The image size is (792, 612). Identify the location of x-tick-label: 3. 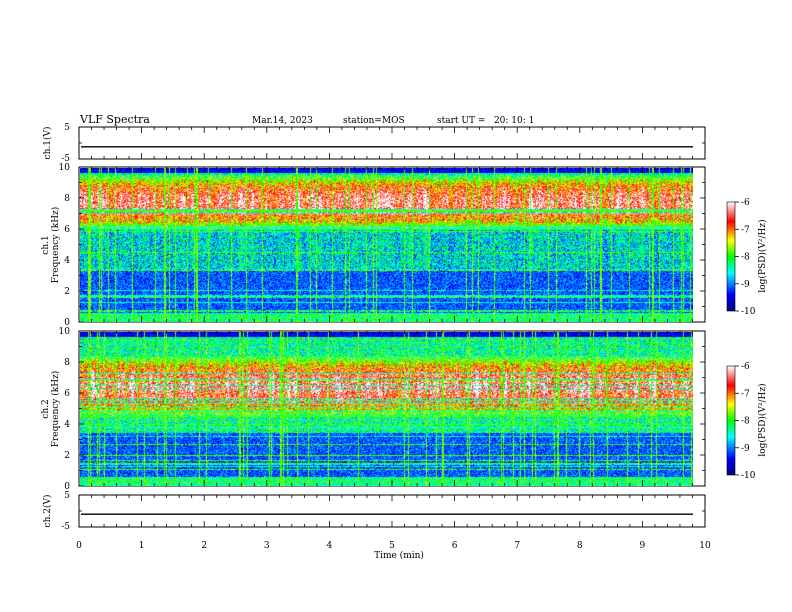
(267, 546).